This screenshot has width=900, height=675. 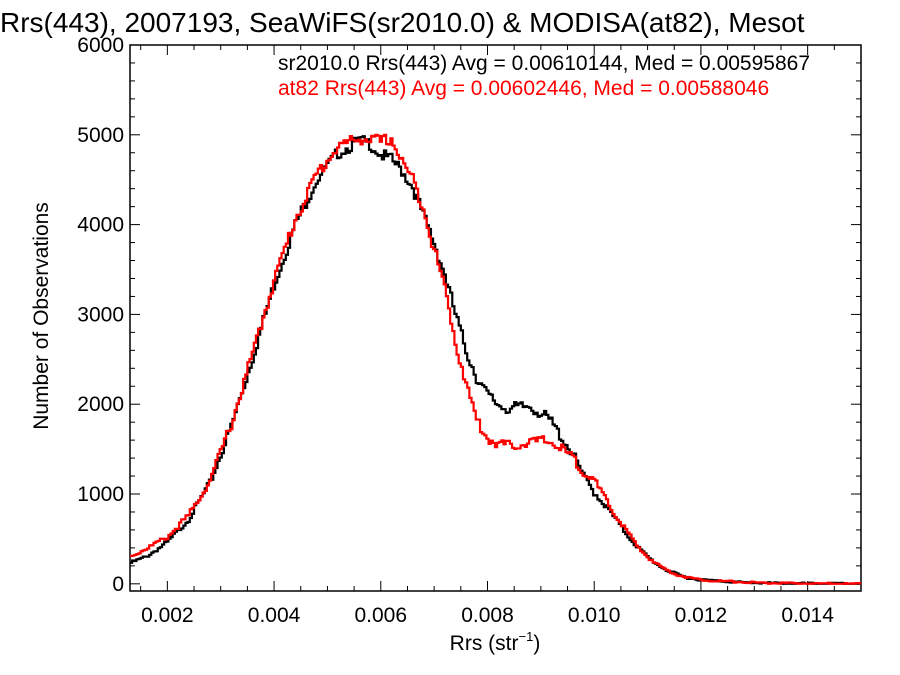 What do you see at coordinates (274, 615) in the screenshot?
I see `x-tick-label: 0.004` at bounding box center [274, 615].